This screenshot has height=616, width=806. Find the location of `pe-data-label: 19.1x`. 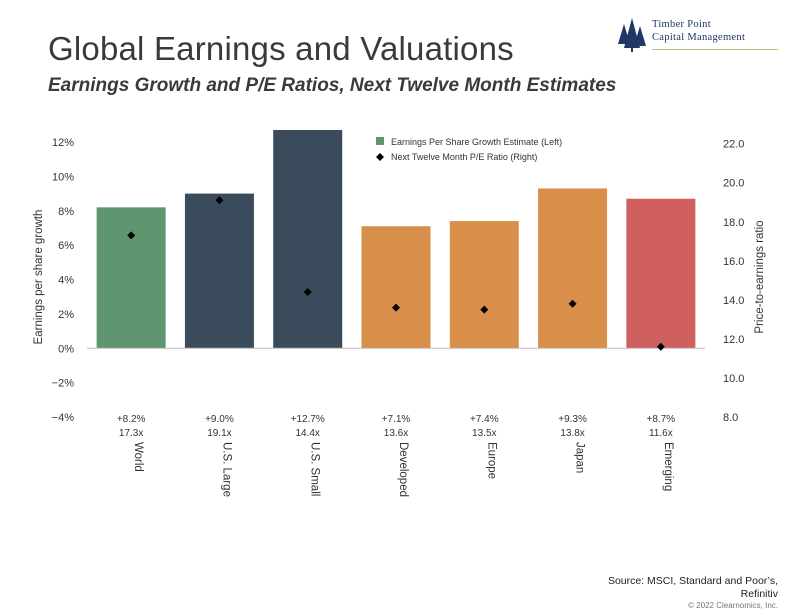

pe-data-label: 19.1x is located at coordinates (219, 433).